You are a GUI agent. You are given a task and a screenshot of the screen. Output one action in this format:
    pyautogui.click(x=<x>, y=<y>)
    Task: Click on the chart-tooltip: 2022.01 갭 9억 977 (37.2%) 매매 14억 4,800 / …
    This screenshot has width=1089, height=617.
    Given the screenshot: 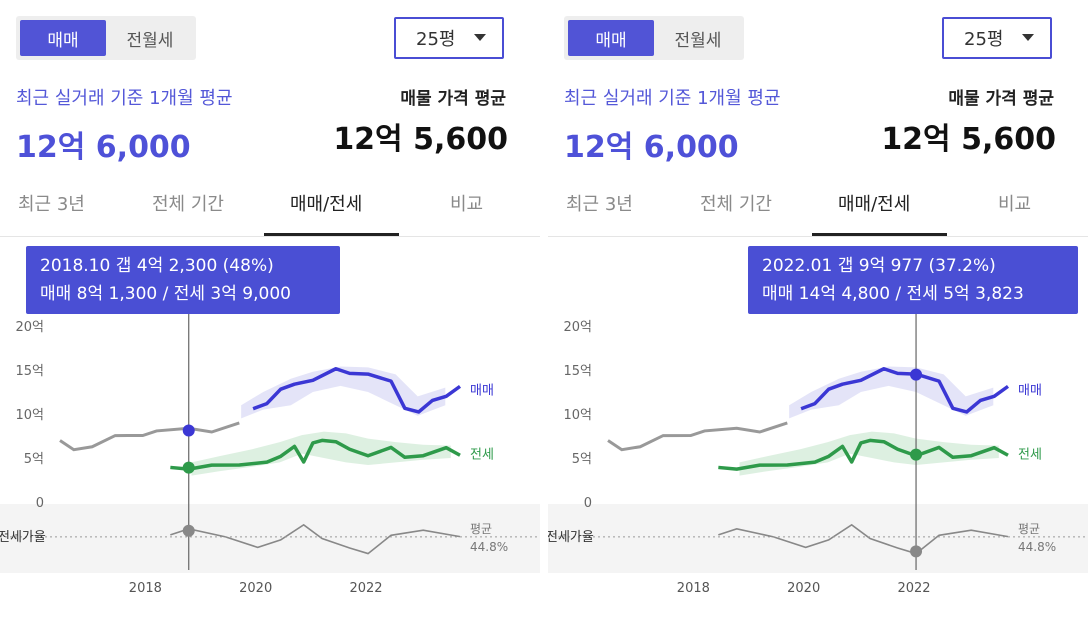 What is the action you would take?
    pyautogui.click(x=913, y=280)
    